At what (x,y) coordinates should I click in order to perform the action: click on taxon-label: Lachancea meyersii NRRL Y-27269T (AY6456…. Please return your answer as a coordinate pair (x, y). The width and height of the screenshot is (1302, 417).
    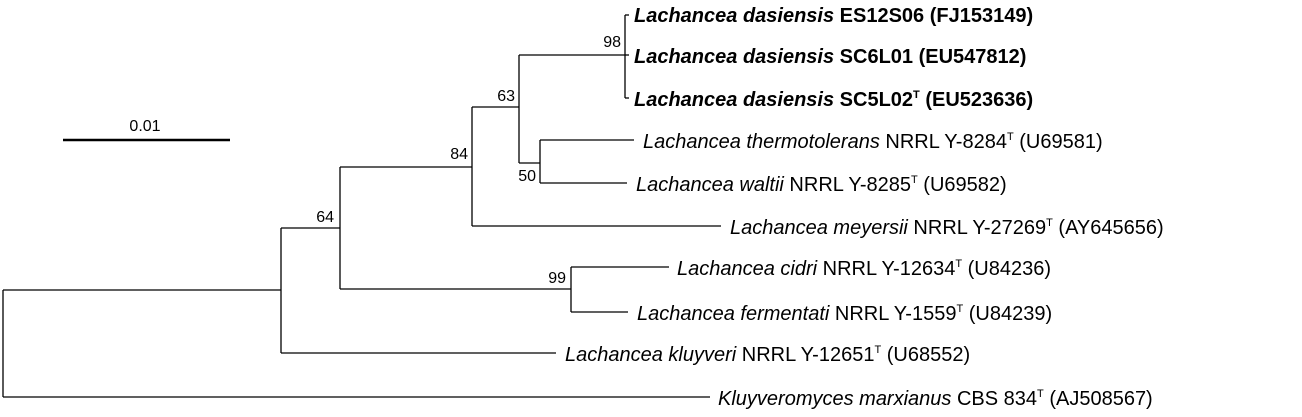
    Looking at the image, I should click on (947, 228).